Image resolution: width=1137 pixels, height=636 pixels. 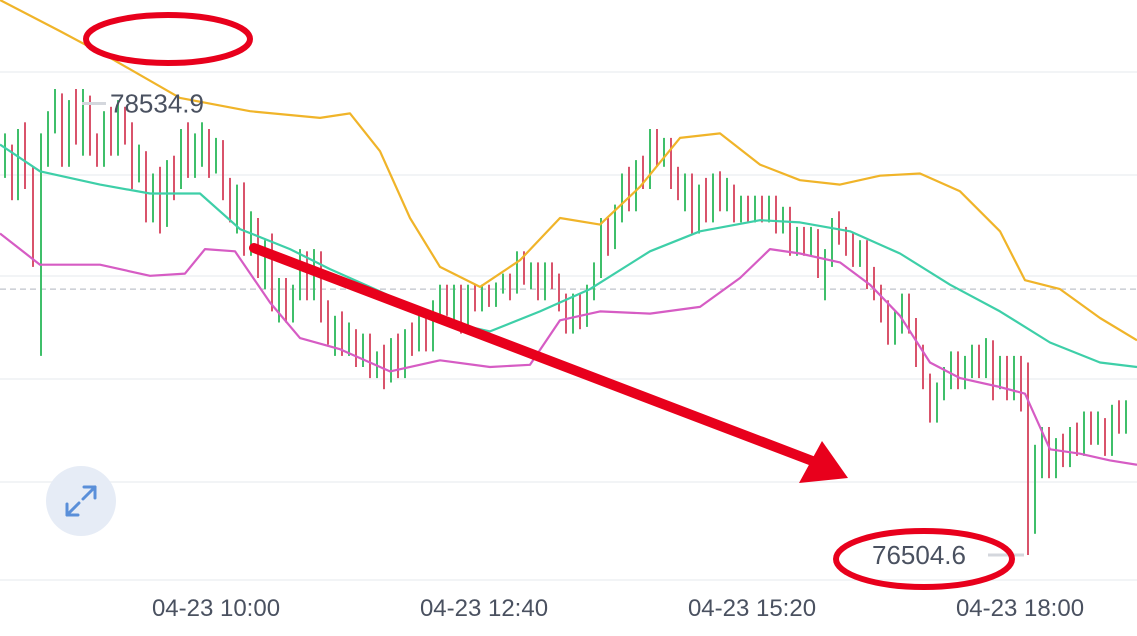 What do you see at coordinates (752, 608) in the screenshot?
I see `x-tick-label: 04-23 15:20` at bounding box center [752, 608].